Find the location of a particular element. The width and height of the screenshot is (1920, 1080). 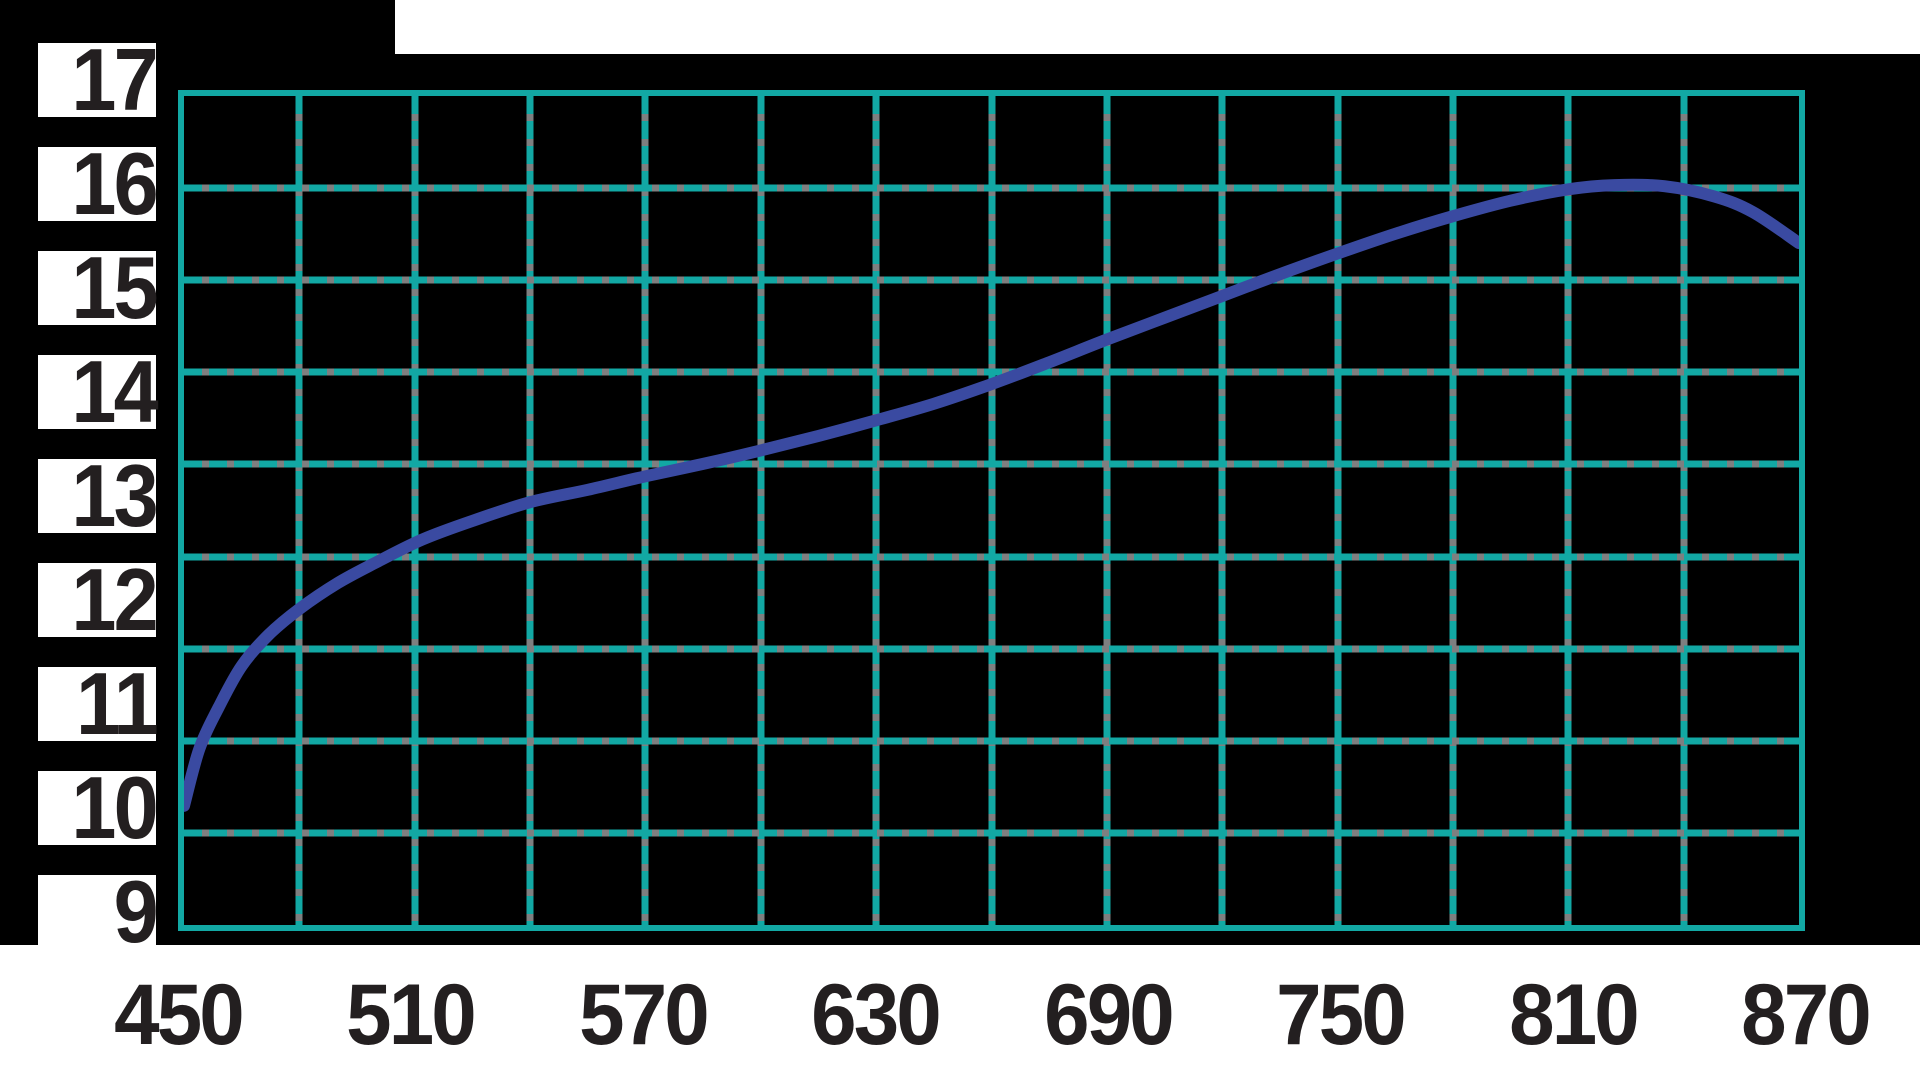

y-tick-patch: 11 is located at coordinates (98, 703).